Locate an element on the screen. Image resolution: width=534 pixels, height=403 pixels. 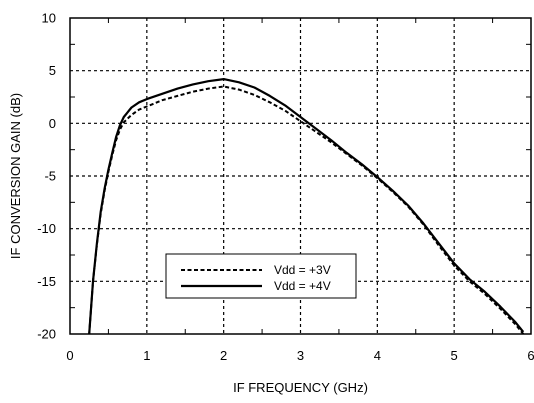
y-tick-label: 5 is located at coordinates (52, 70).